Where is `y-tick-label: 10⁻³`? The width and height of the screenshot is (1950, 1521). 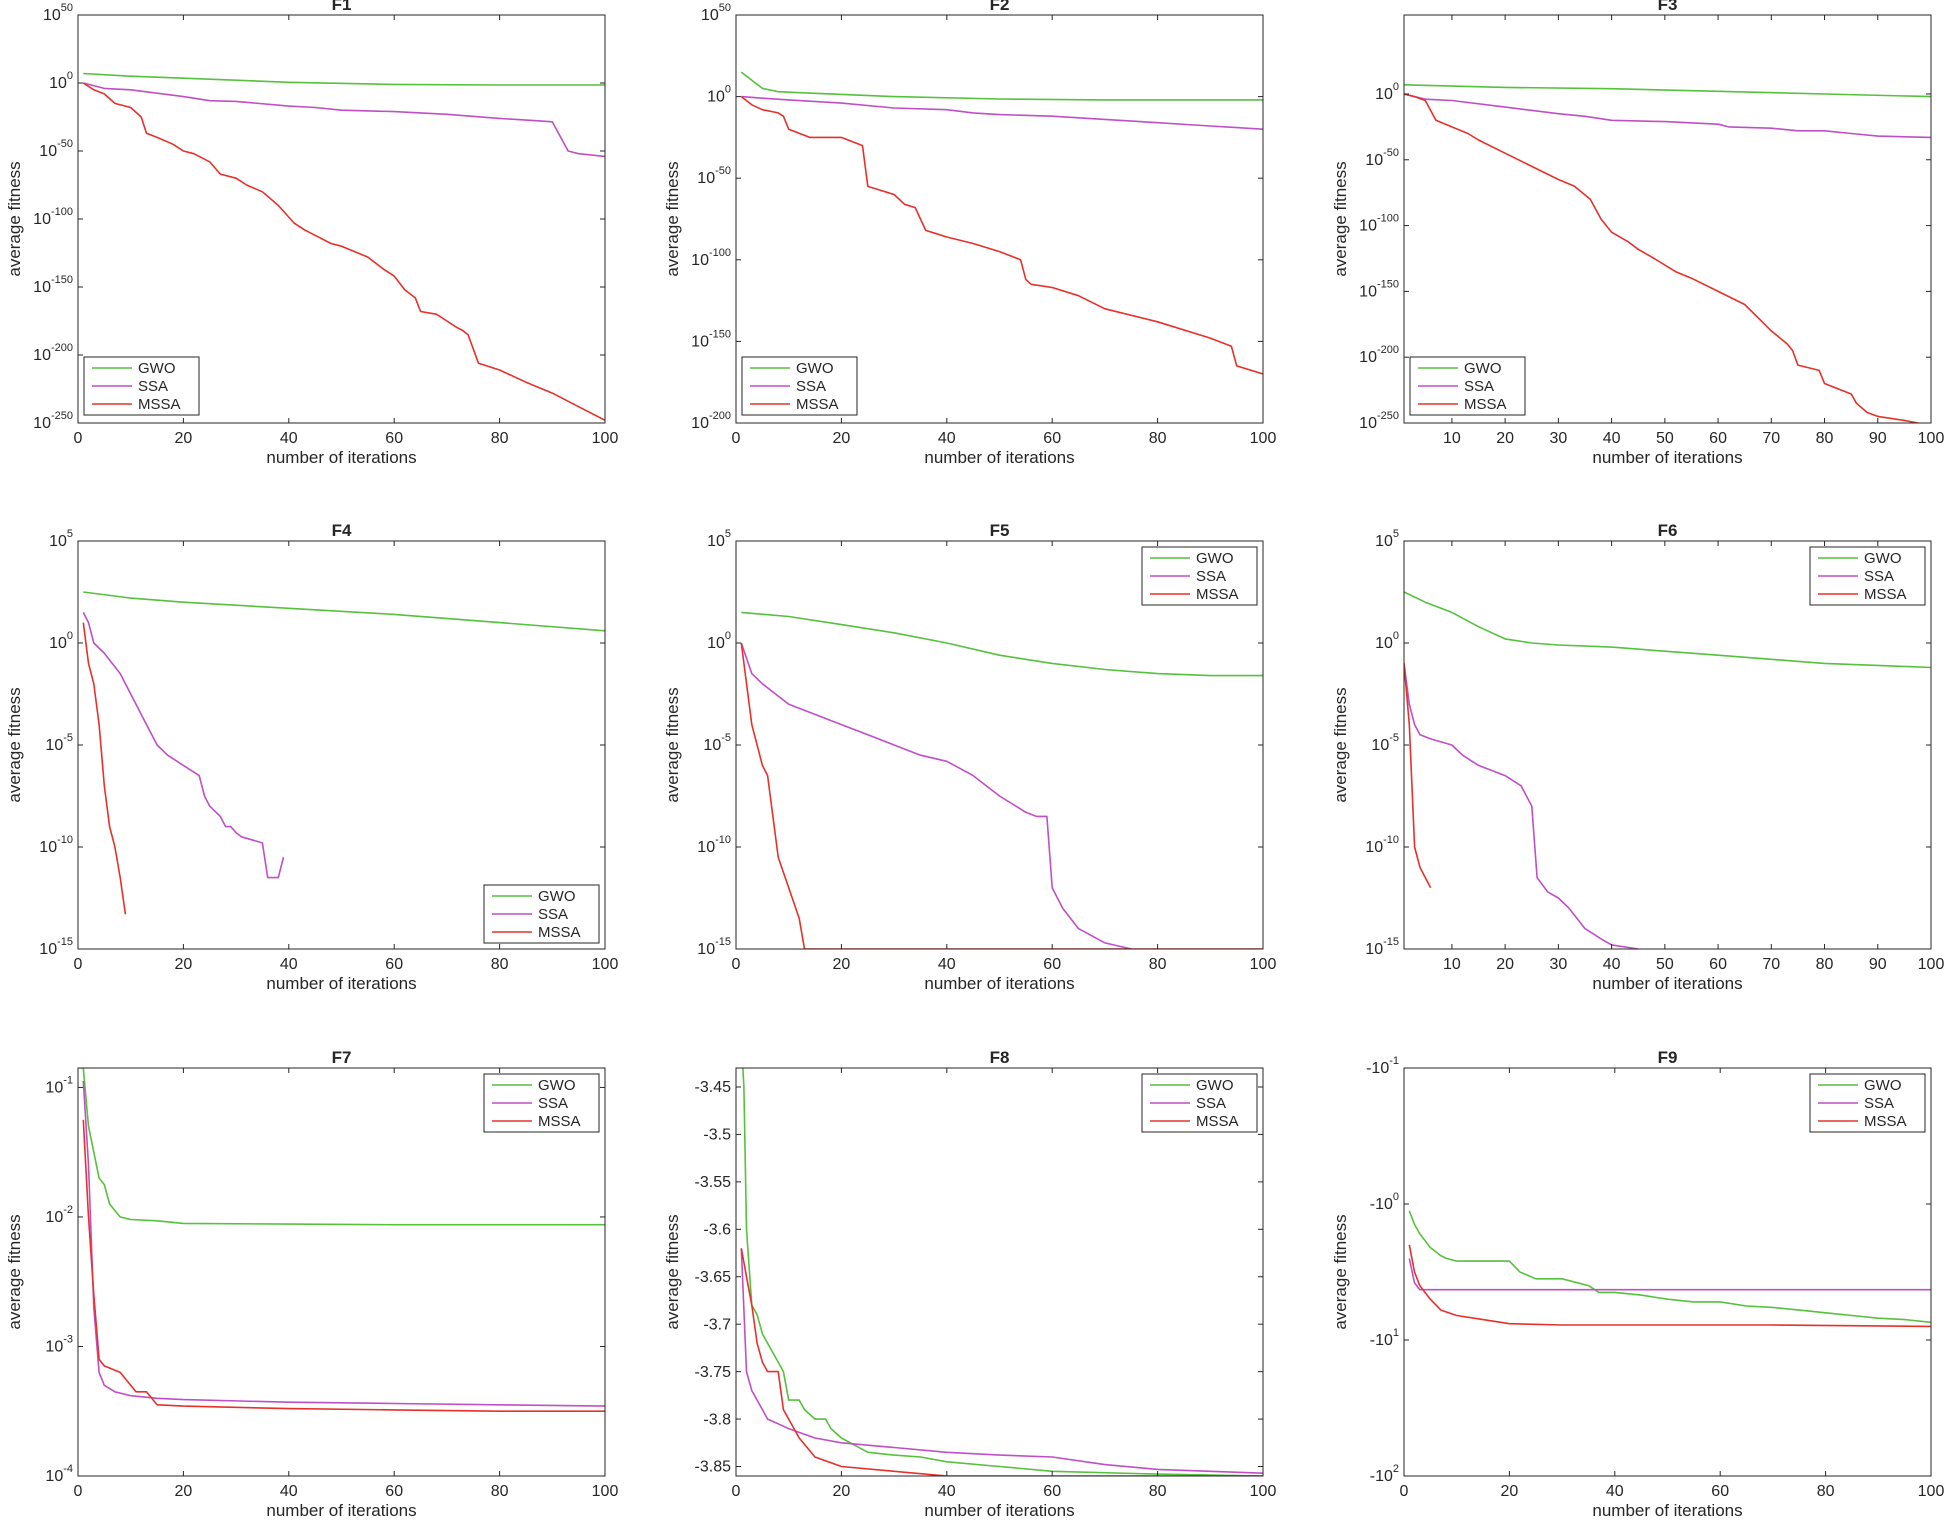
y-tick-label: 10⁻³ is located at coordinates (59, 1344).